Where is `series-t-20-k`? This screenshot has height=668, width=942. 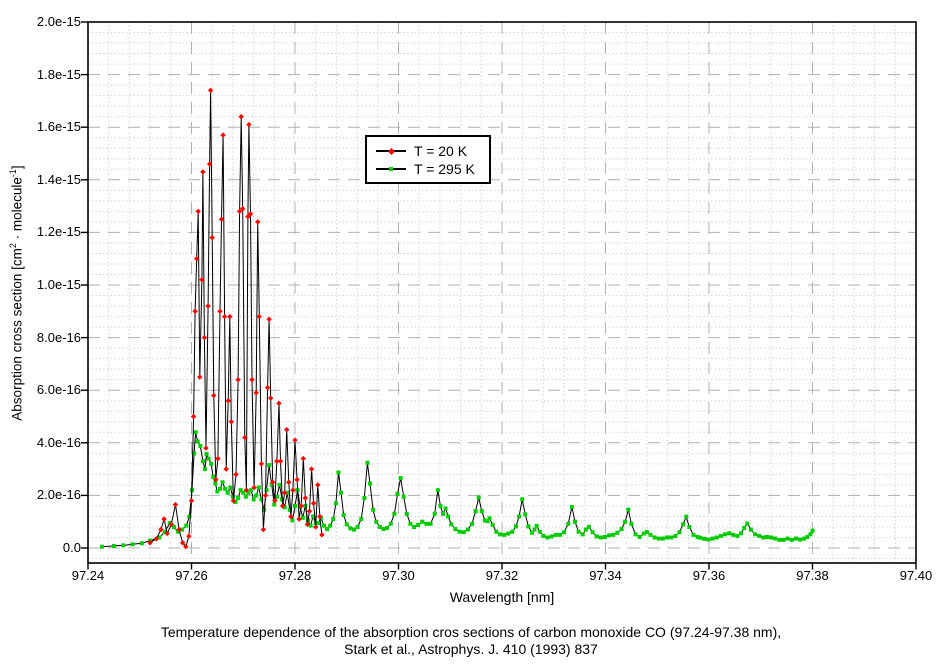 series-t-20-k is located at coordinates (236, 318).